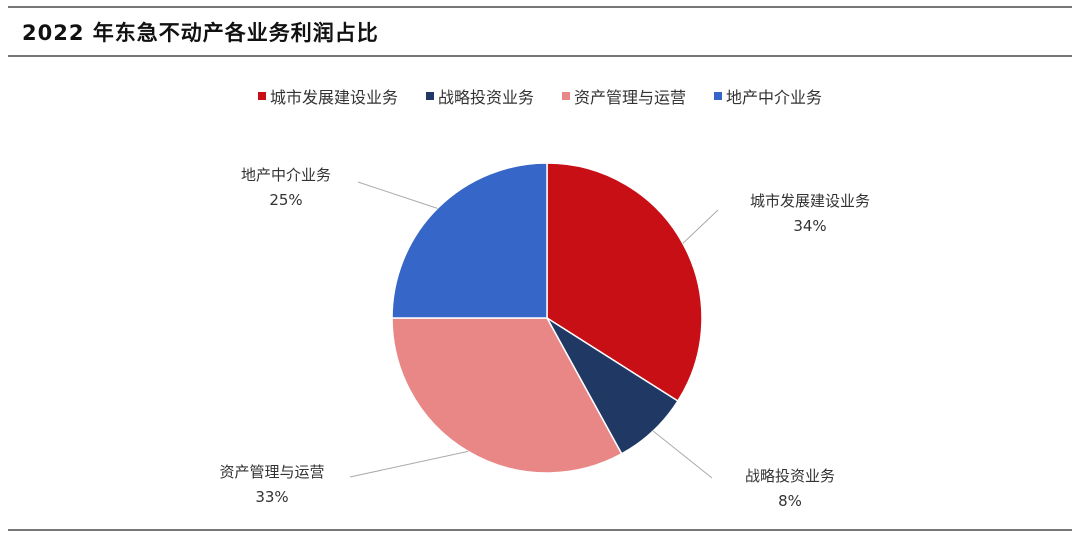 The image size is (1080, 535). Describe the element at coordinates (790, 476) in the screenshot. I see `slice-name-label: 战略投资业务` at that location.